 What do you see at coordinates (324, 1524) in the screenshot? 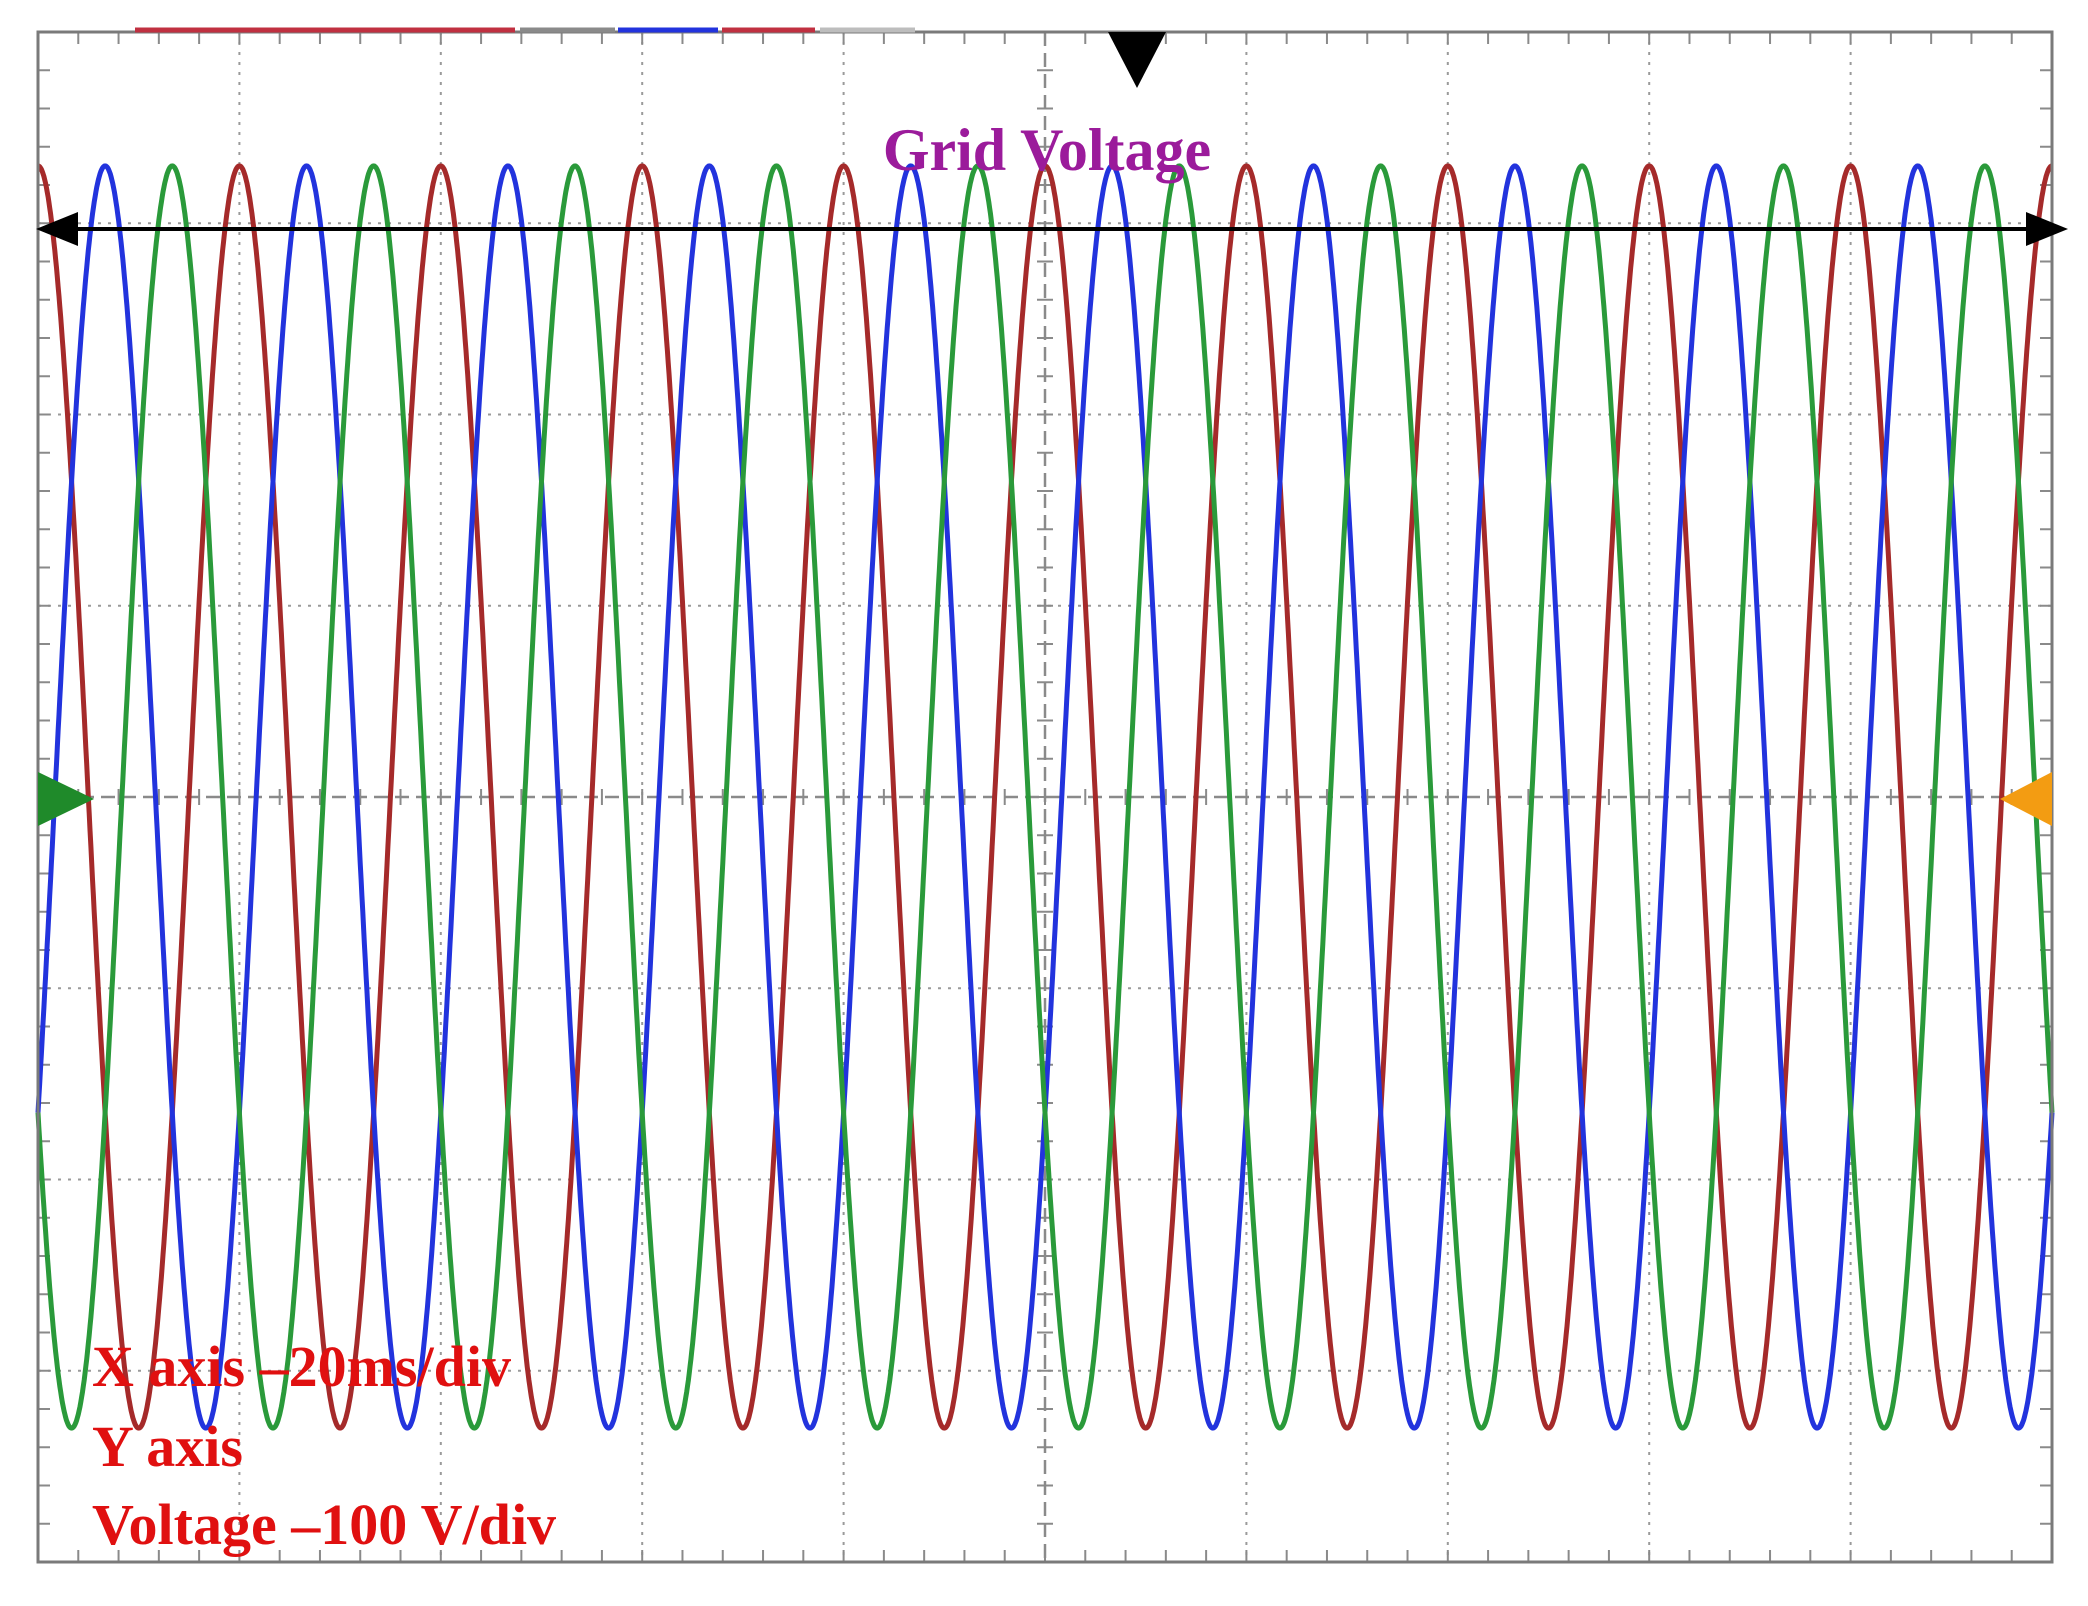
I see `voltage-scale-label: Voltage –100 V/div` at bounding box center [324, 1524].